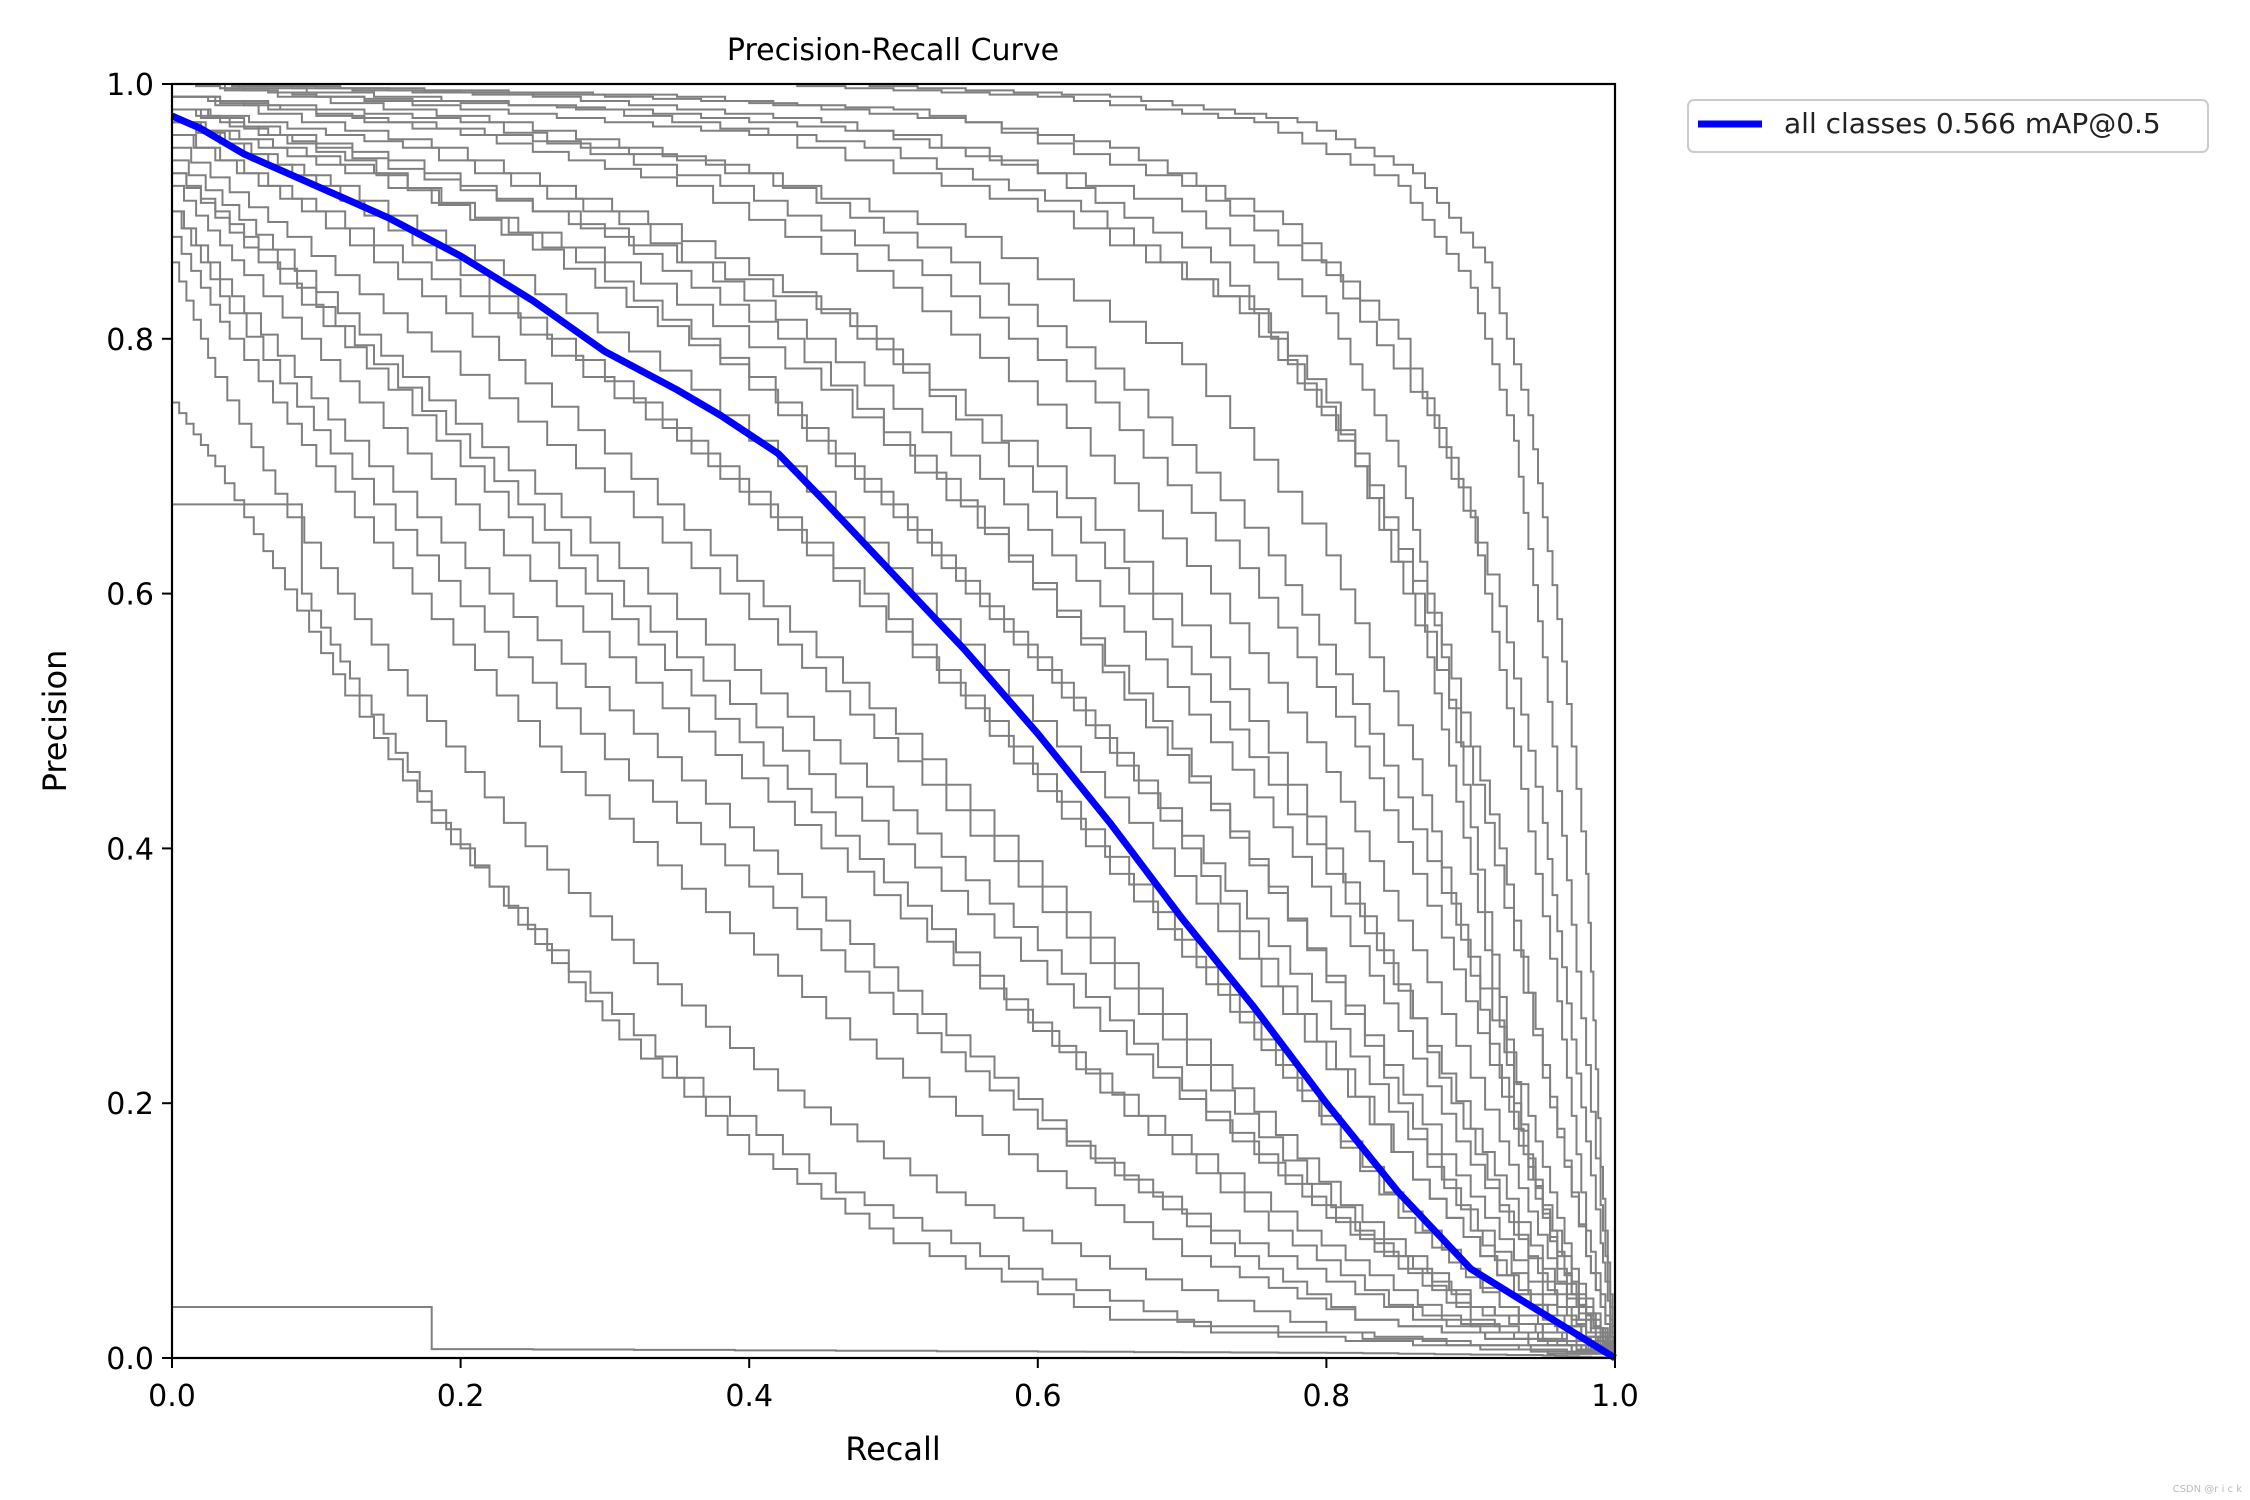  I want to click on x-tick-label-1: 0.2, so click(461, 1396).